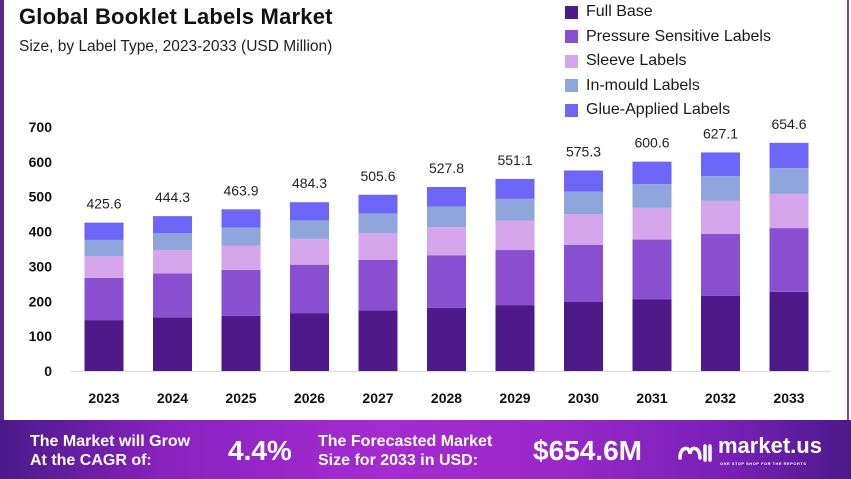  What do you see at coordinates (571, 86) in the screenshot?
I see `legend-swatch-in-mould` at bounding box center [571, 86].